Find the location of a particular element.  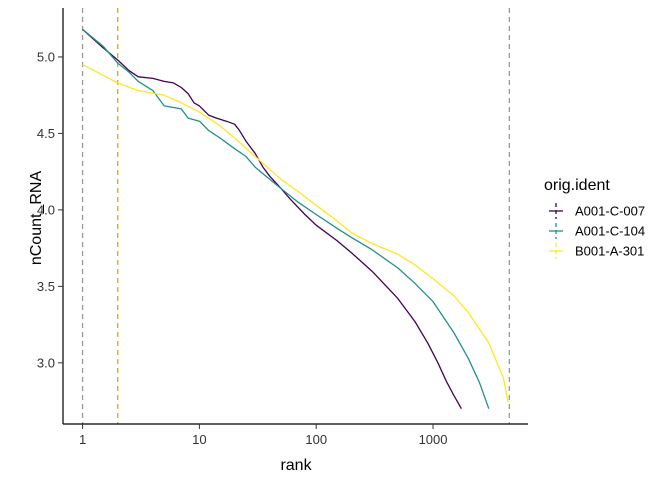

x-tick-label: 1000 is located at coordinates (433, 439).